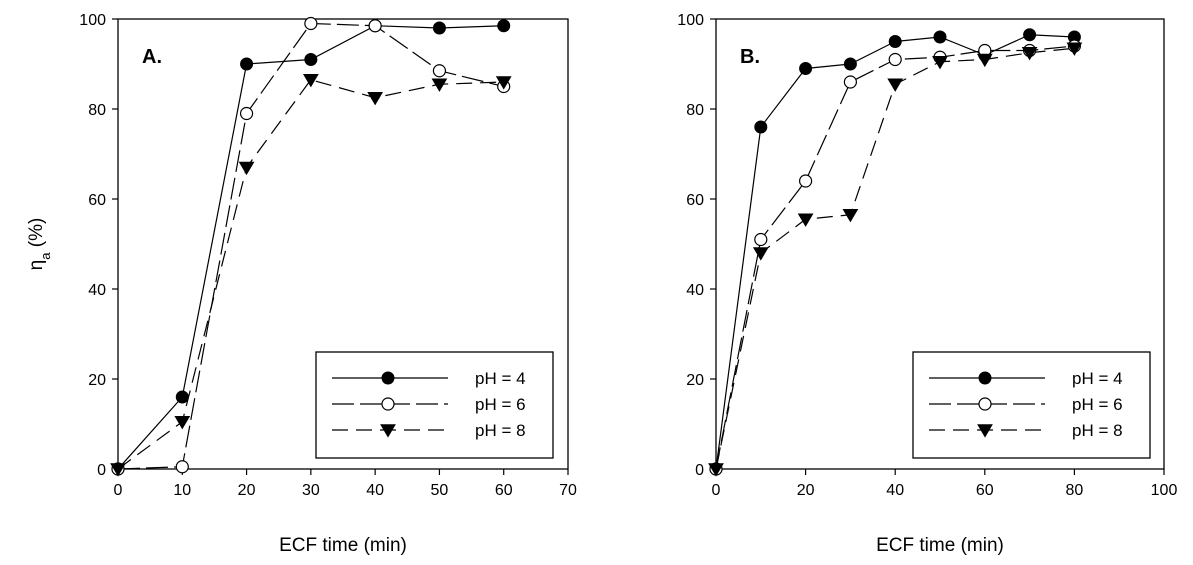 The height and width of the screenshot is (565, 1193). I want to click on panel-a-legend-box, so click(434, 405).